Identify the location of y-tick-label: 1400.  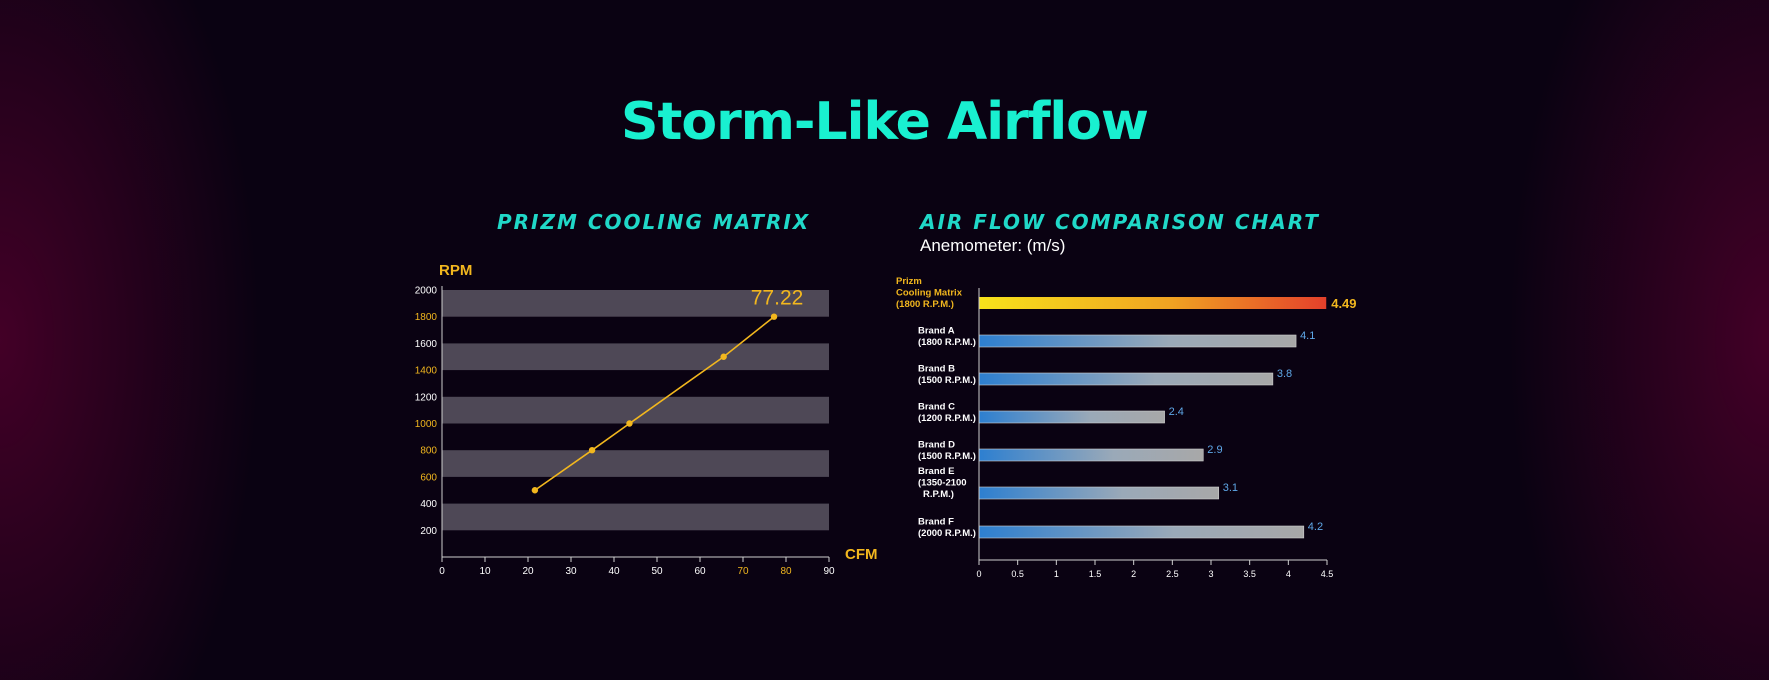
(426, 371).